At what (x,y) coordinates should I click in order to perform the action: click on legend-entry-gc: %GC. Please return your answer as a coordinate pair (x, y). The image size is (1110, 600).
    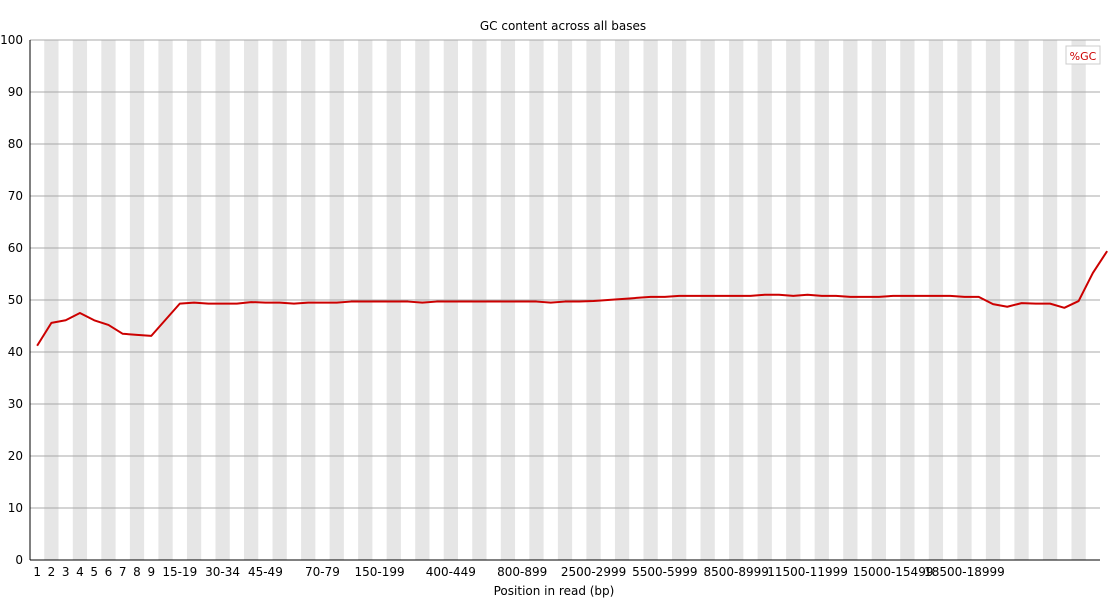
    Looking at the image, I should click on (1083, 56).